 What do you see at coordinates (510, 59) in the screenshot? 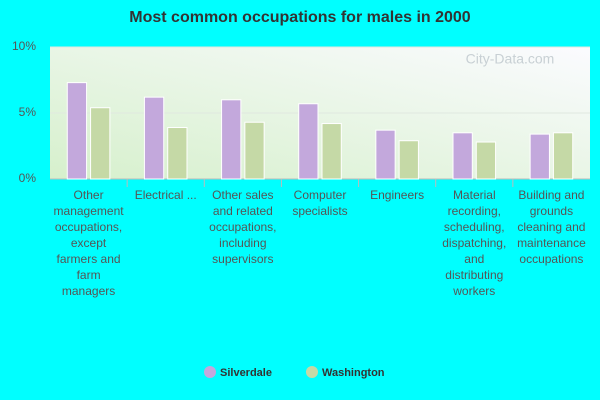
I see `watermark: City-Data.com` at bounding box center [510, 59].